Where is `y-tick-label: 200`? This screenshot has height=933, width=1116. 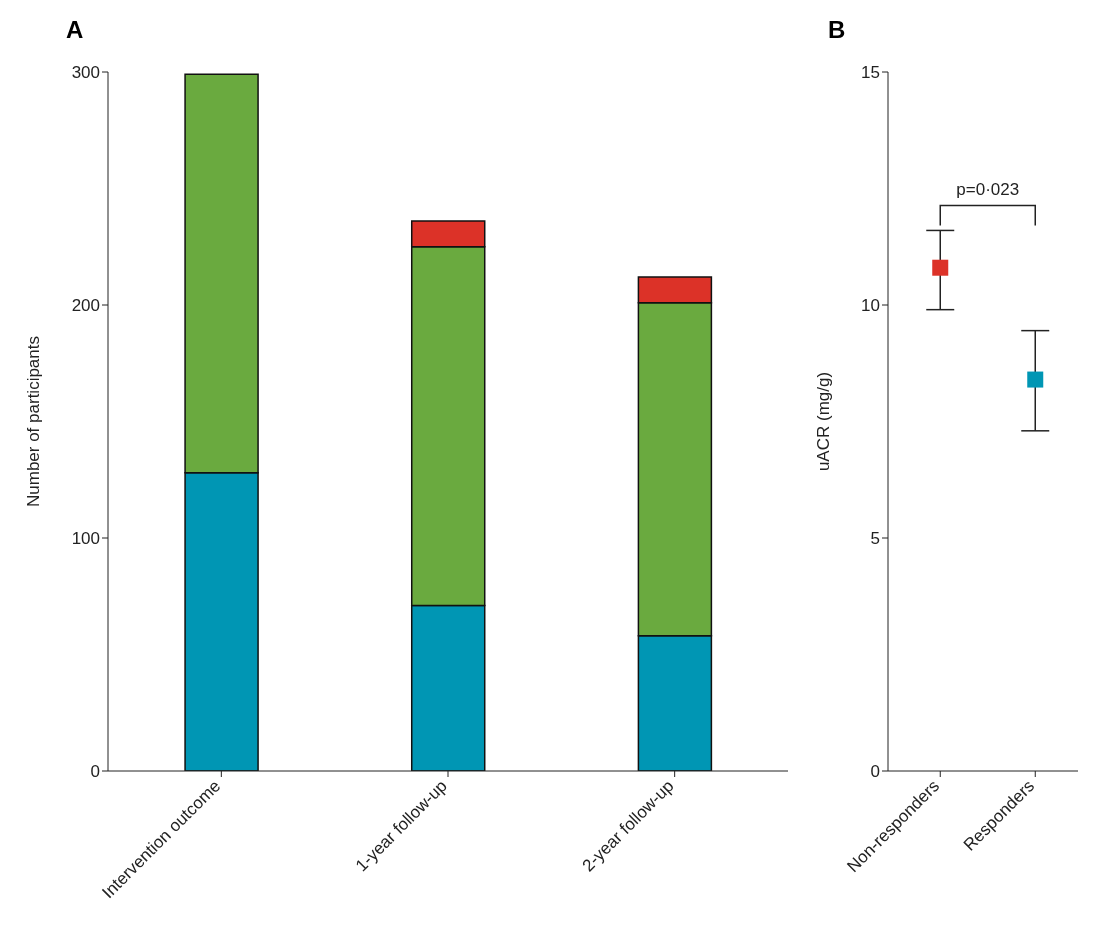
y-tick-label: 200 is located at coordinates (85, 306).